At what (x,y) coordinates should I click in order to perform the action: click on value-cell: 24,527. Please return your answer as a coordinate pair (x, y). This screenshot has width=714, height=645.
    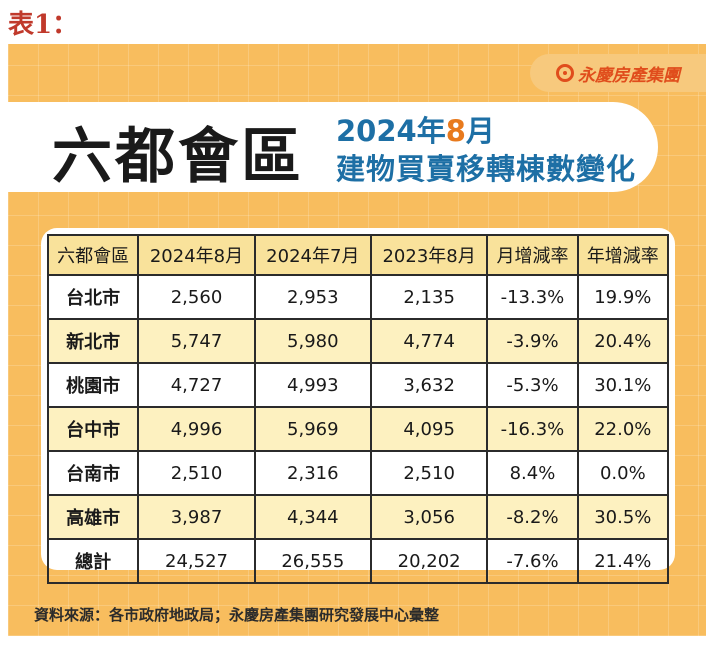
    Looking at the image, I should click on (196, 561).